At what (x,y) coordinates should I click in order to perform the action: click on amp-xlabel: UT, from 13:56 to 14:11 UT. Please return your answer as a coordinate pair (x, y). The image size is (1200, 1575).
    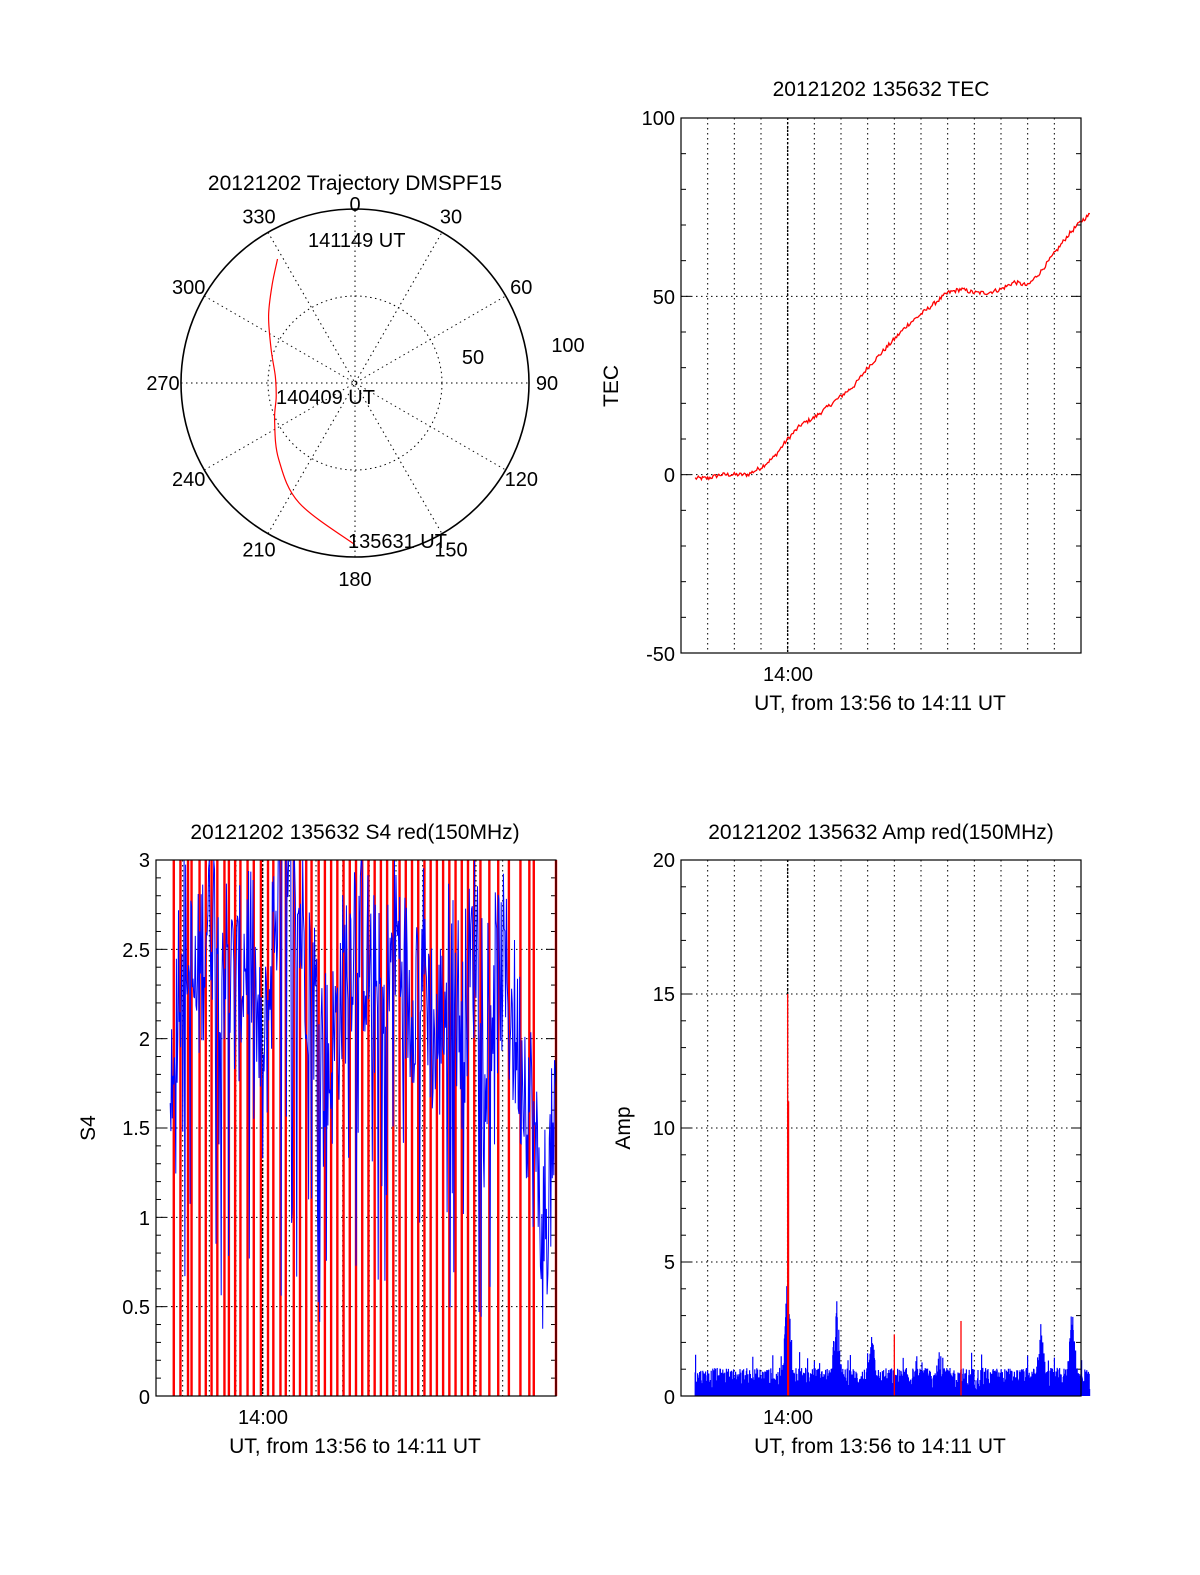
    Looking at the image, I should click on (880, 1446).